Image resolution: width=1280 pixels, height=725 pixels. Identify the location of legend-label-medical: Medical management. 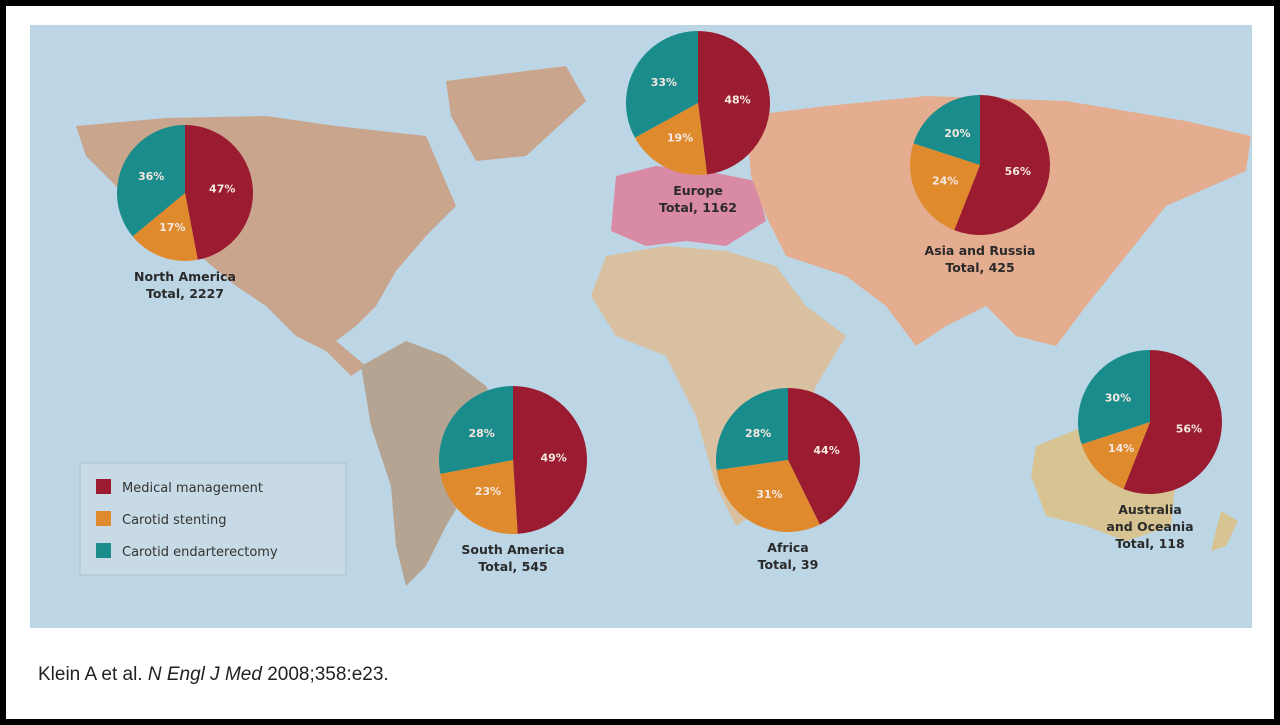
(192, 488).